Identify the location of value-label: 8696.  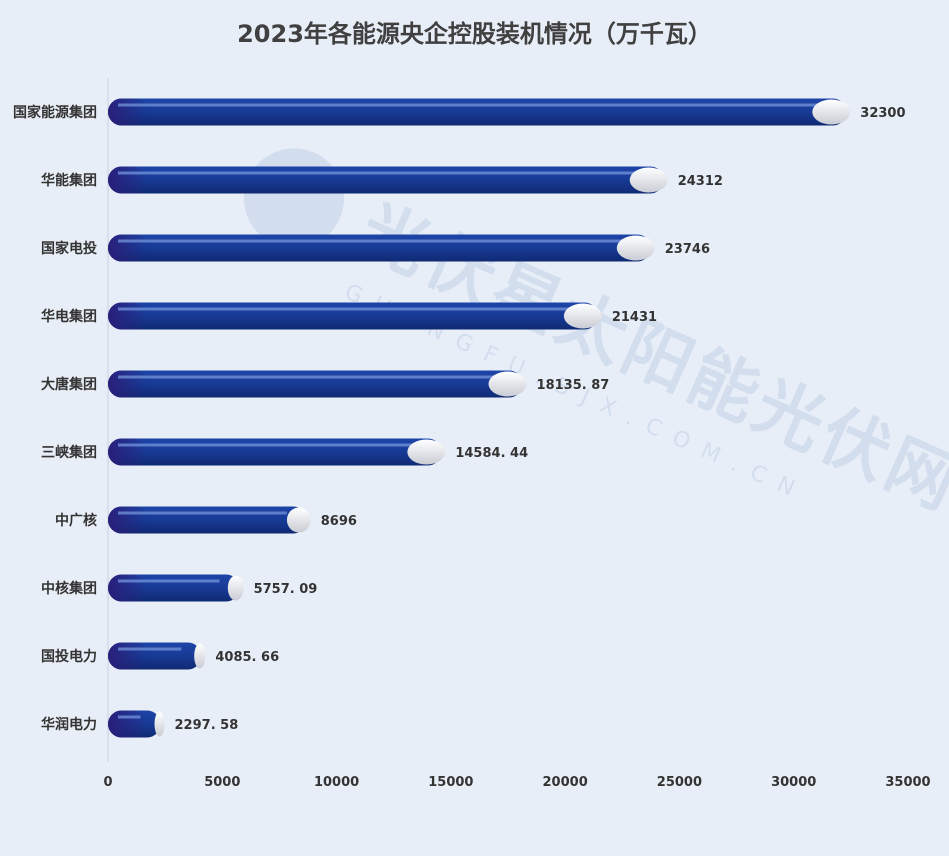
(339, 521).